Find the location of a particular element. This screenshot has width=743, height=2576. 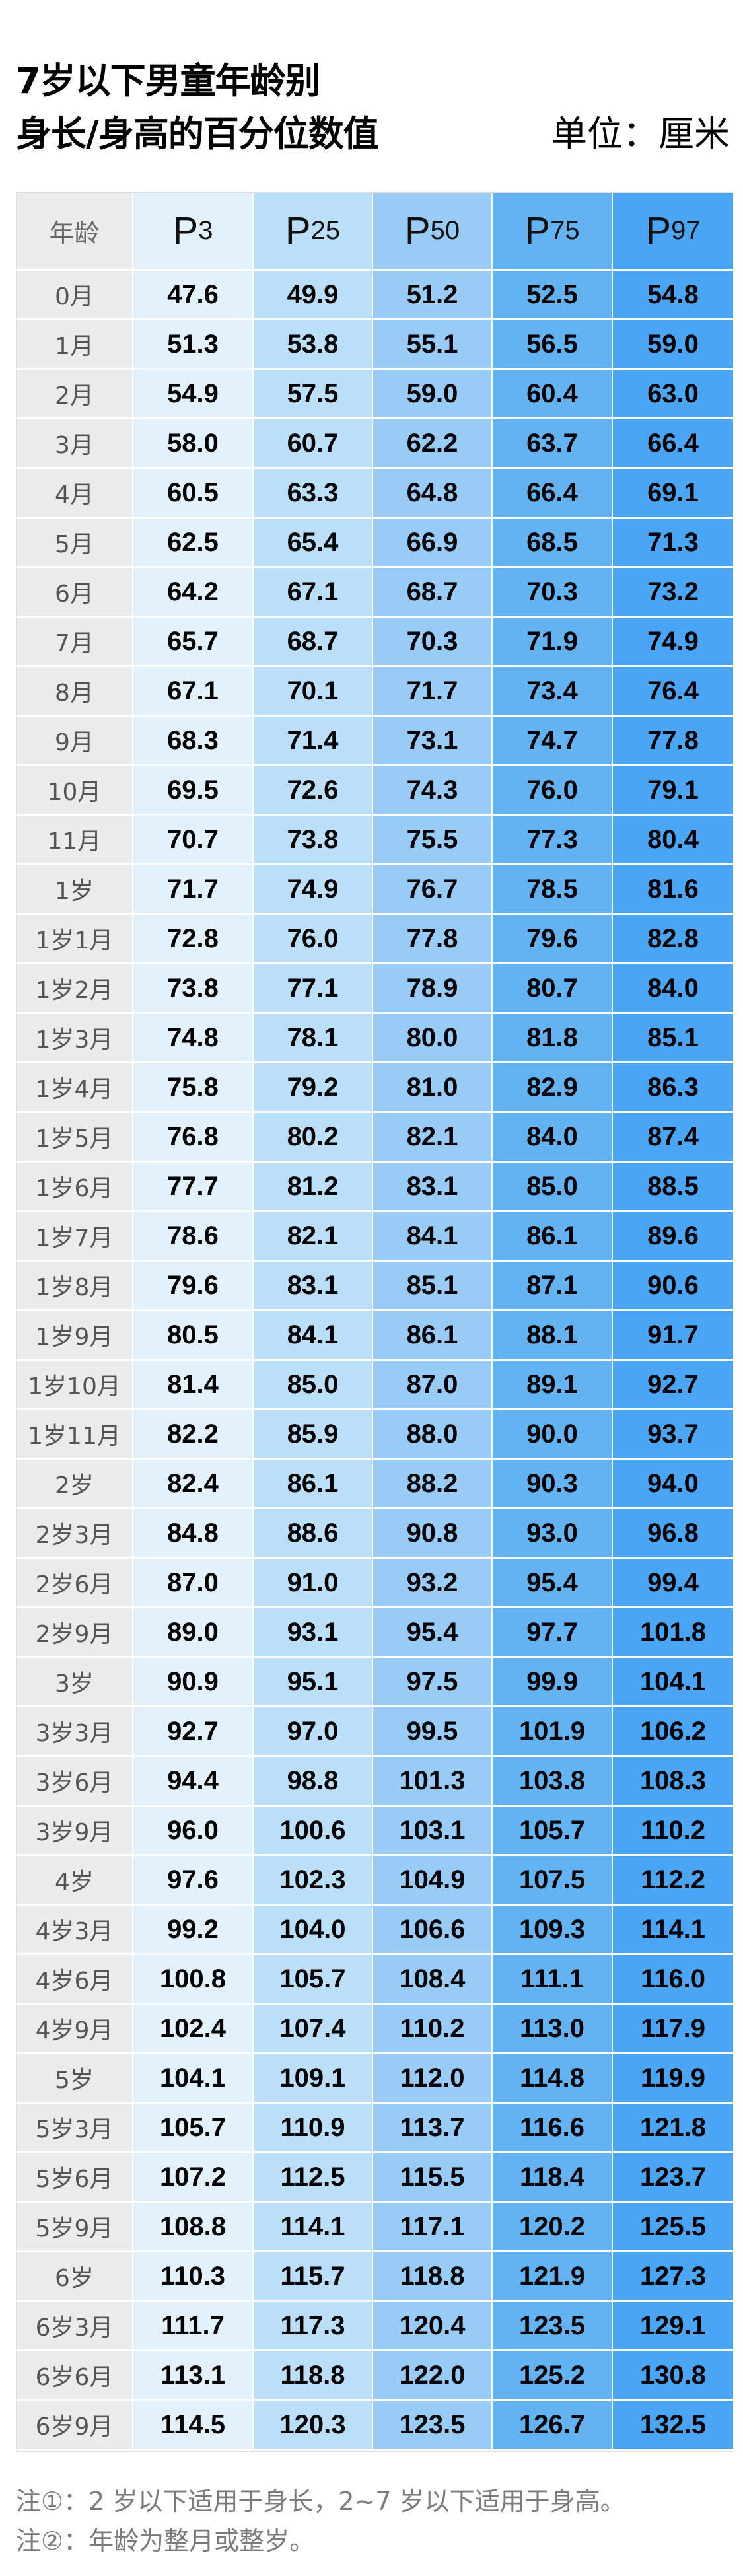

age-cell: 10月 is located at coordinates (74, 791).